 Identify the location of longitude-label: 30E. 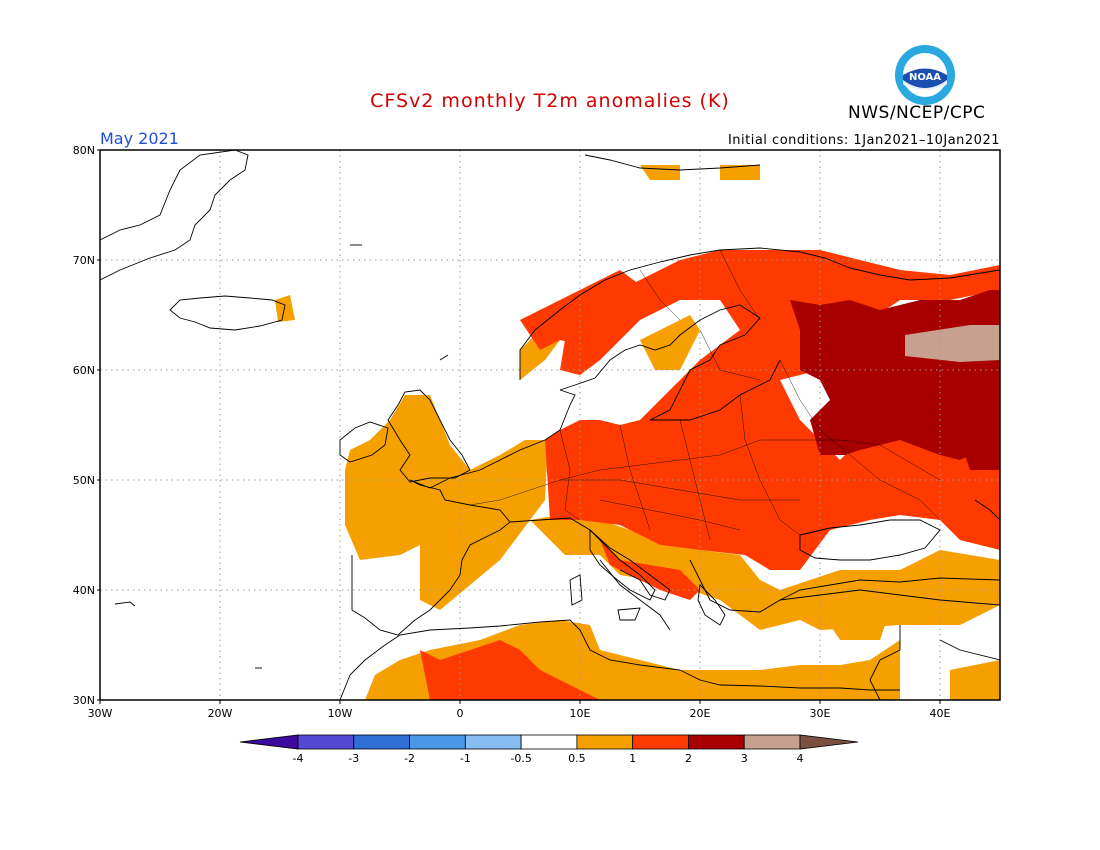
(820, 713).